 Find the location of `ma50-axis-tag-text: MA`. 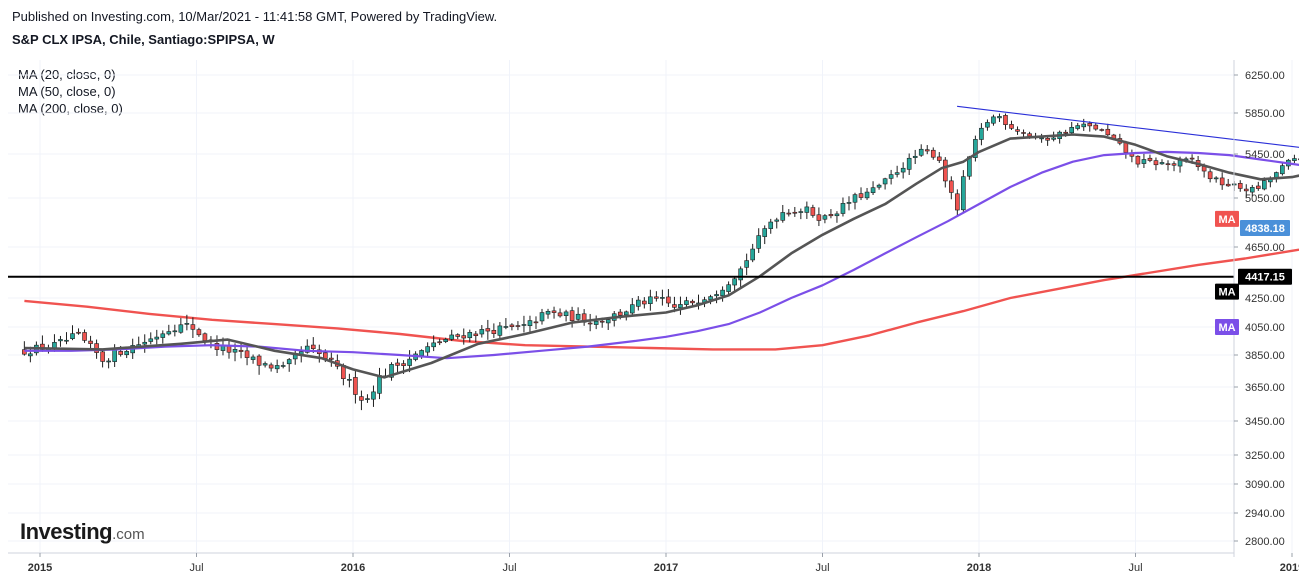

ma50-axis-tag-text: MA is located at coordinates (1226, 328).